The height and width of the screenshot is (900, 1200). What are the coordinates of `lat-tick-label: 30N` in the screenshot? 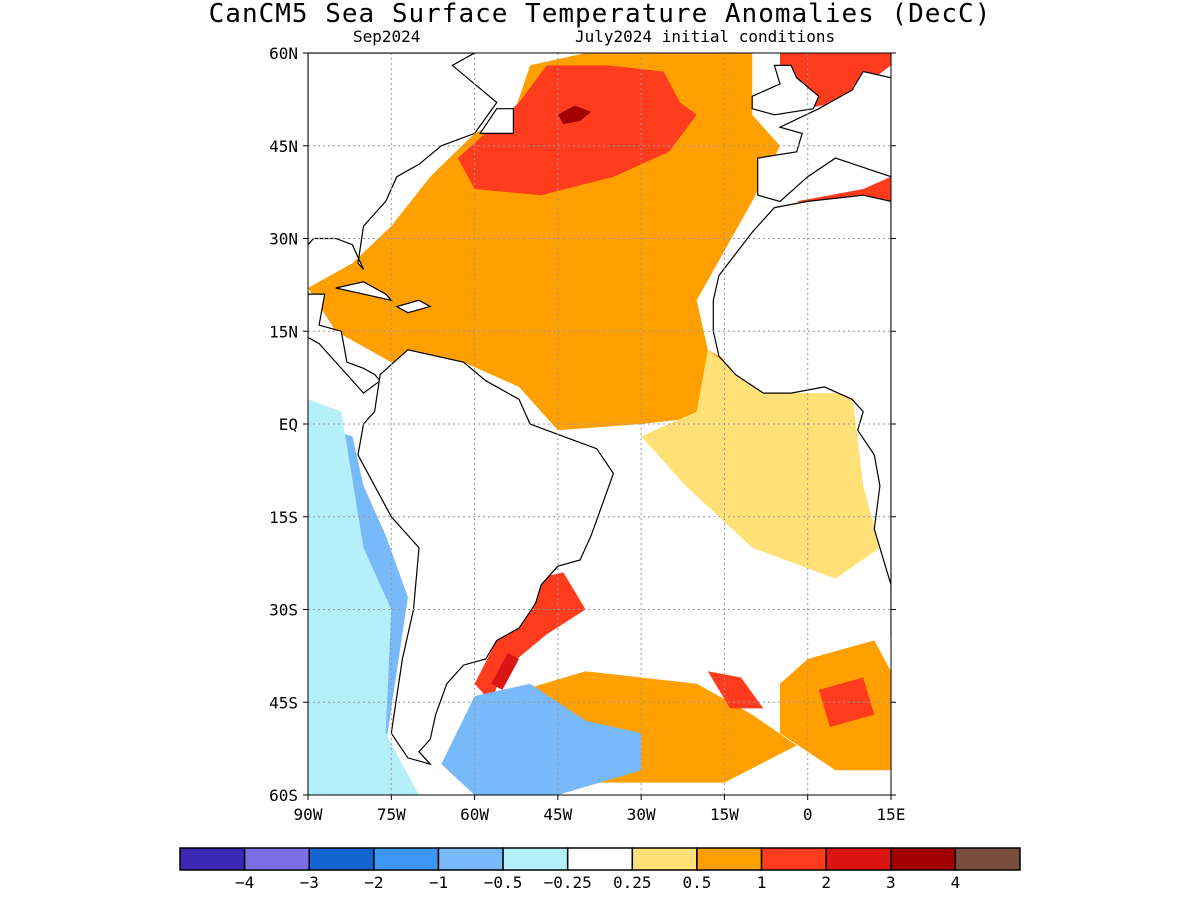 It's located at (283, 239).